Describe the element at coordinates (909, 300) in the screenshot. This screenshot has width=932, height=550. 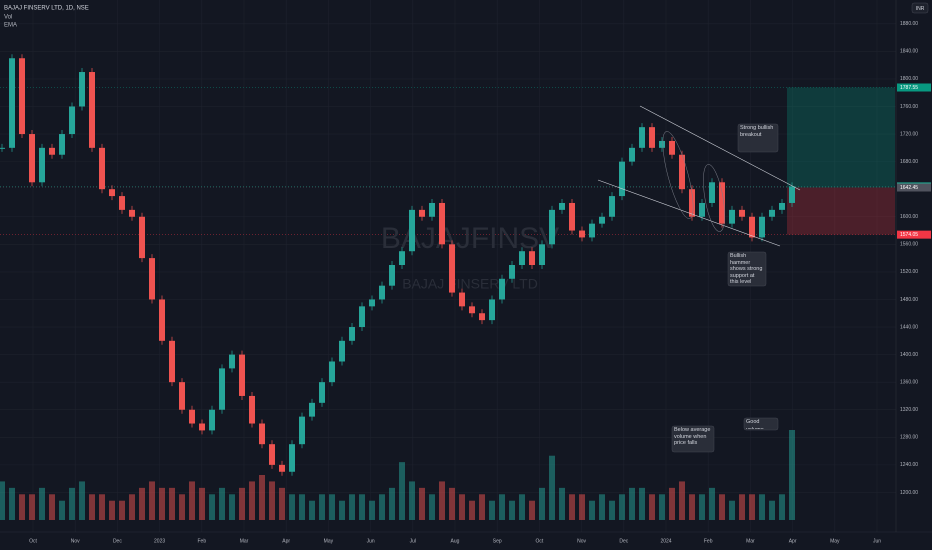
I see `y-tick-label: 1480.00` at that location.